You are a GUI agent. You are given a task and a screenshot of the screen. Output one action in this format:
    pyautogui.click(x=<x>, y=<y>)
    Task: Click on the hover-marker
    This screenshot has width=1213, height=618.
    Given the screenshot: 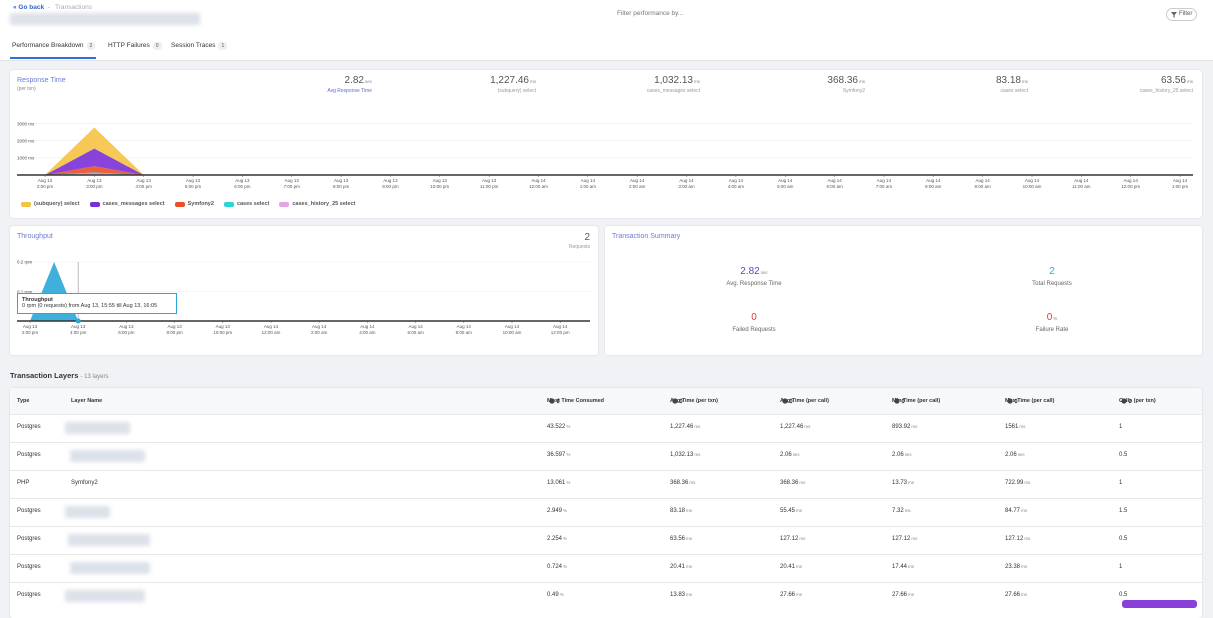 What is the action you would take?
    pyautogui.click(x=78, y=321)
    